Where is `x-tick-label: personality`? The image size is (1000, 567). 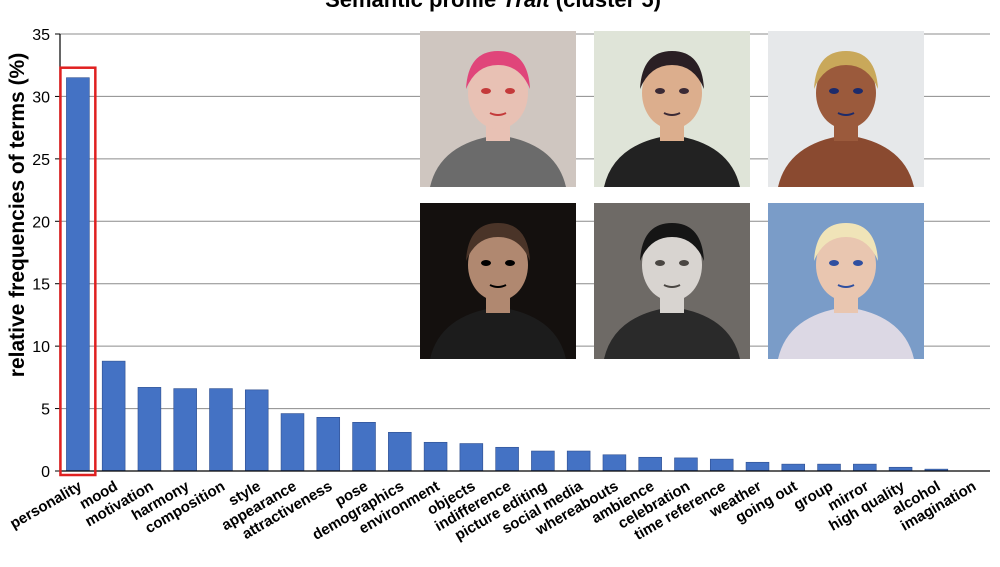
x-tick-label: personality is located at coordinates (46, 504).